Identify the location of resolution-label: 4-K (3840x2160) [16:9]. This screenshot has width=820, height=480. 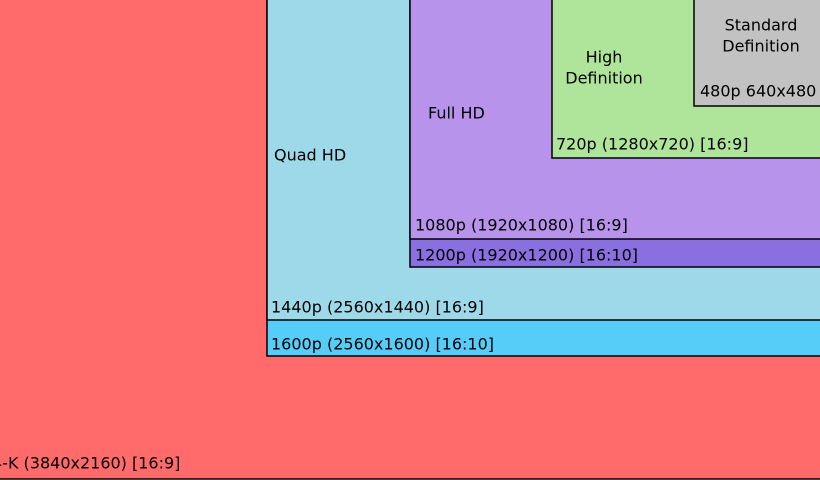
(90, 463).